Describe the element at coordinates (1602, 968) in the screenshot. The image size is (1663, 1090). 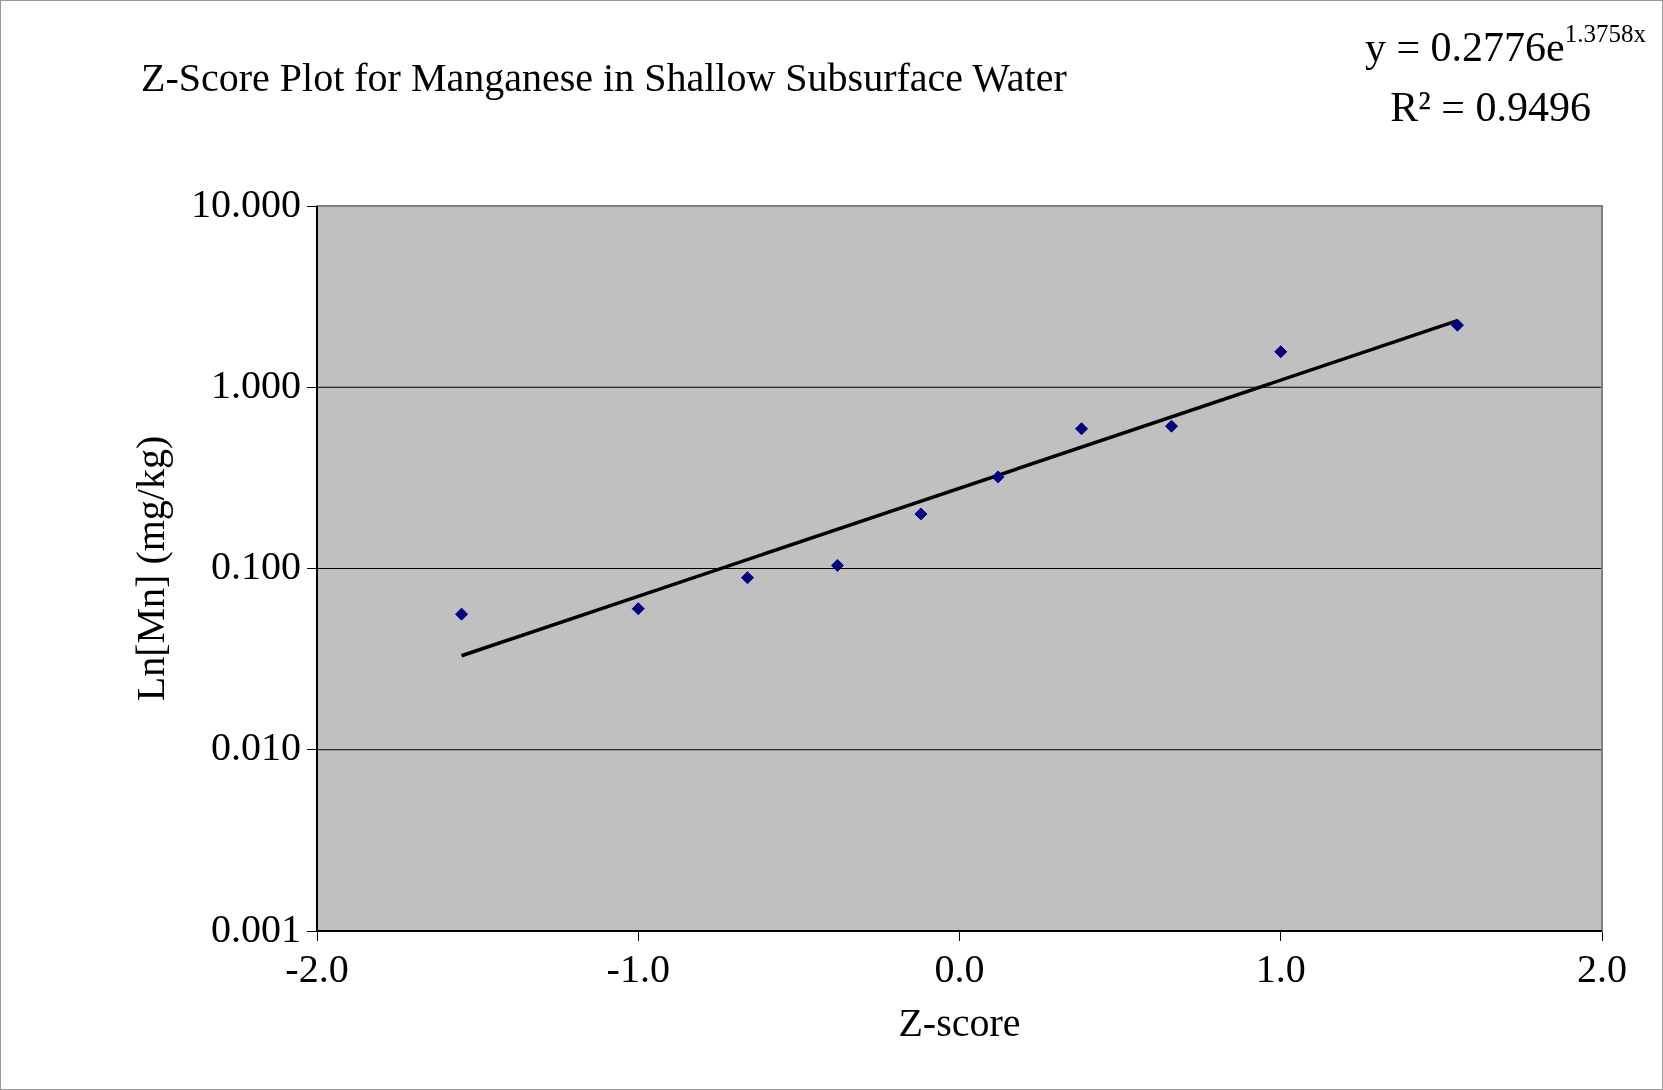
I see `x-tick-label: 2.0` at that location.